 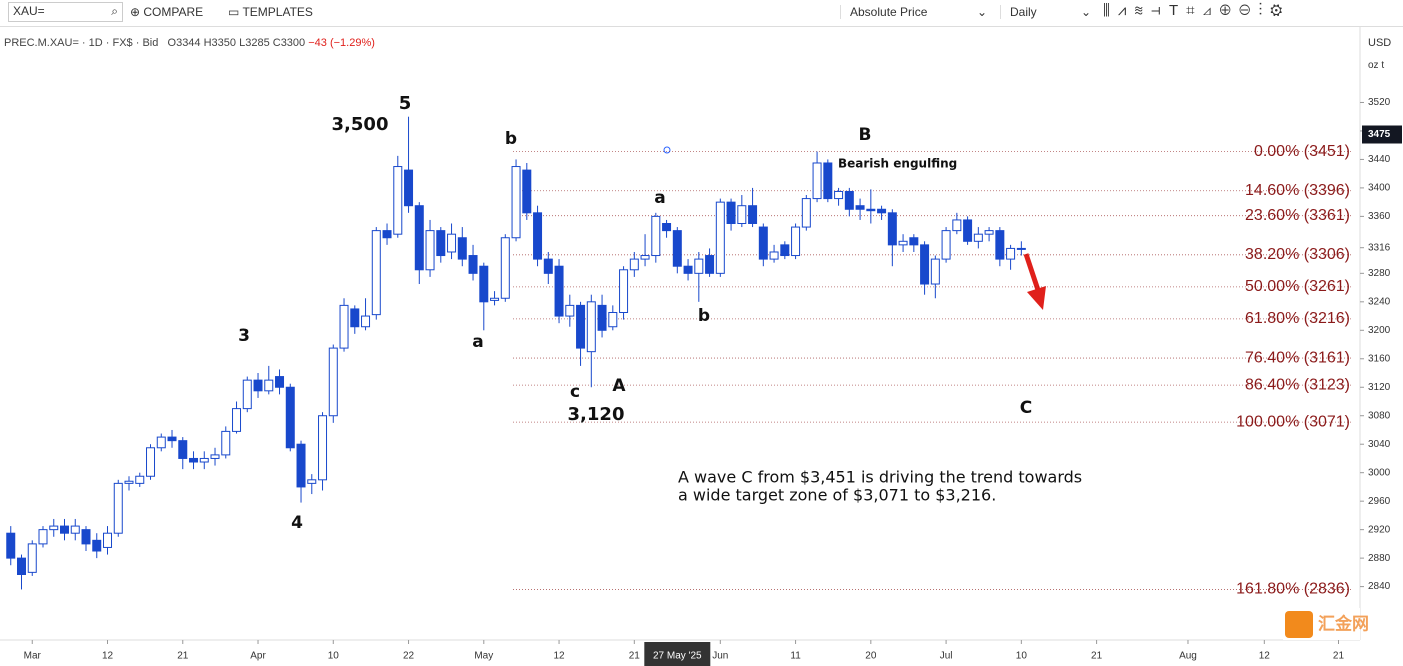 I want to click on interval-select: Daily ⌄, so click(x=1047, y=12).